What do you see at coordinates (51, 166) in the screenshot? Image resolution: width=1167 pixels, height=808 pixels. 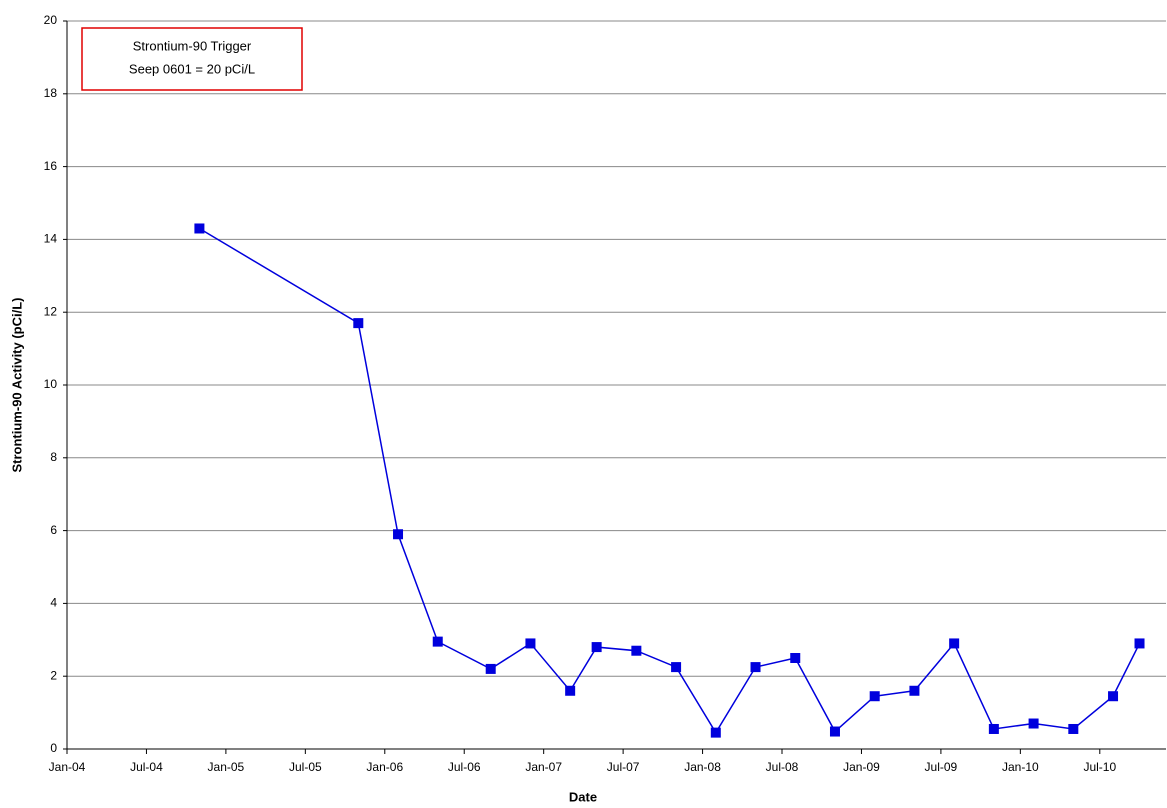 I see `y-tick-label: 16` at bounding box center [51, 166].